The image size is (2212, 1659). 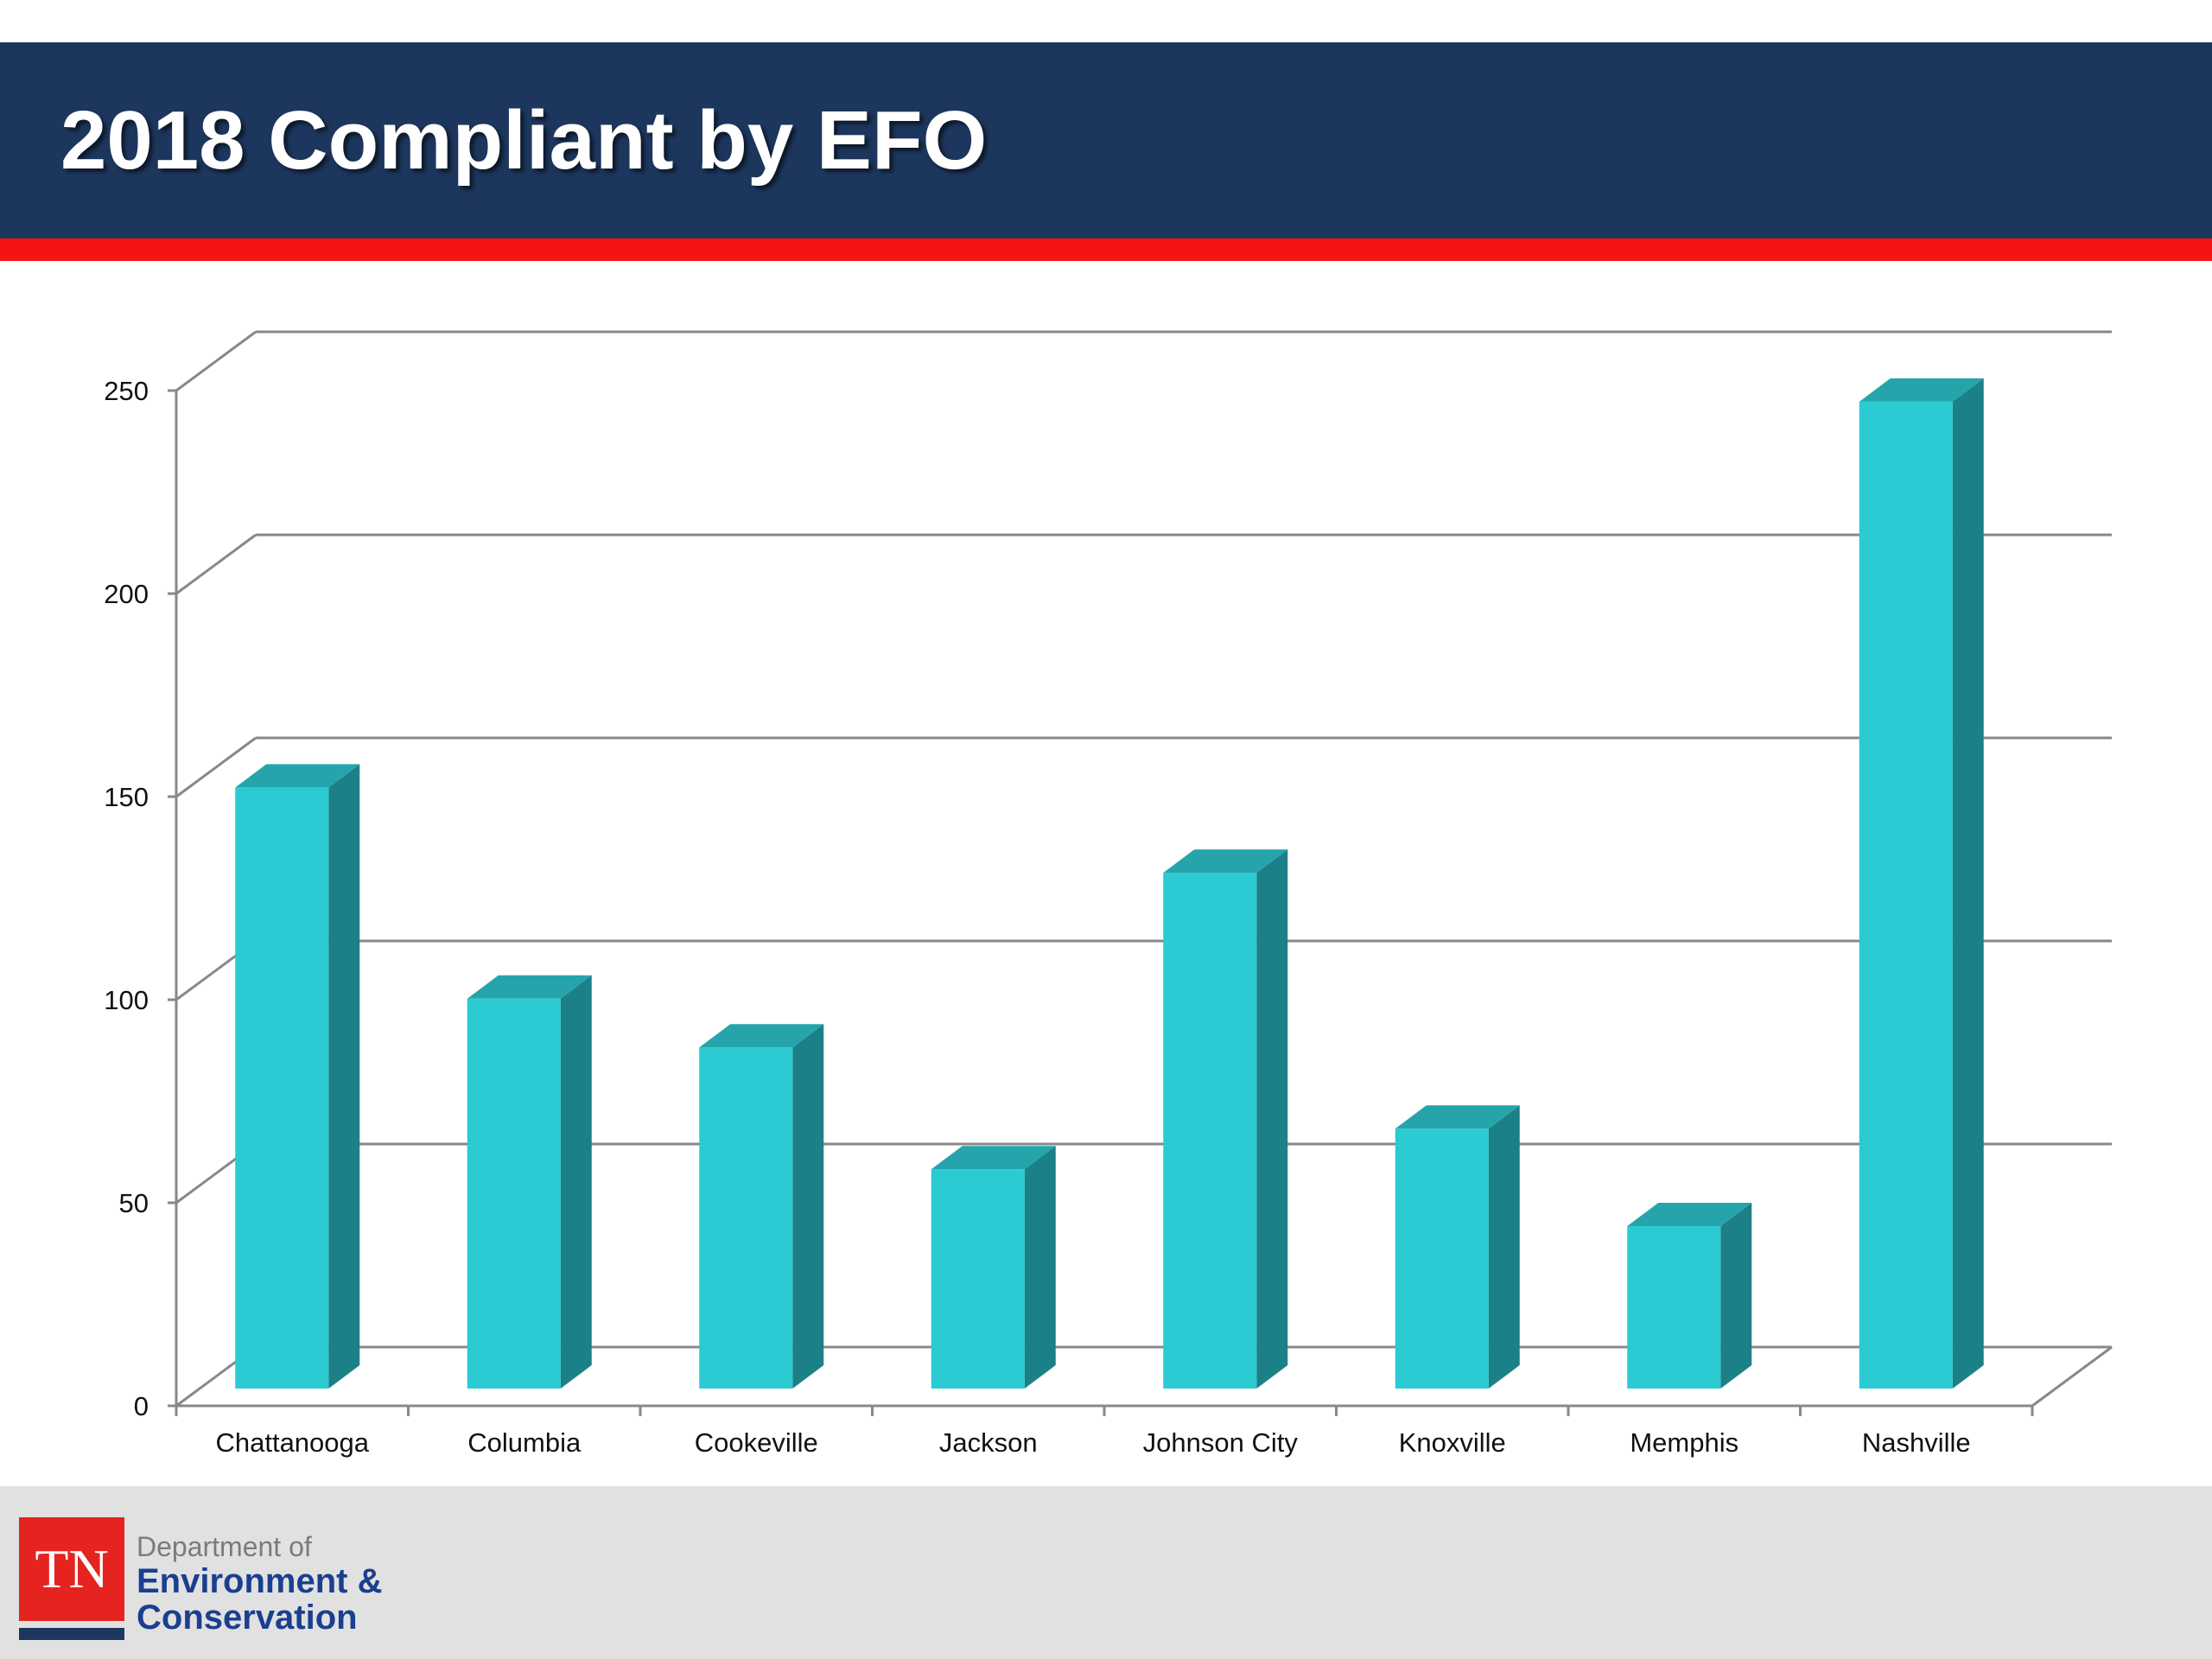 I want to click on x-tick-label-1: Columbia, so click(x=524, y=1442).